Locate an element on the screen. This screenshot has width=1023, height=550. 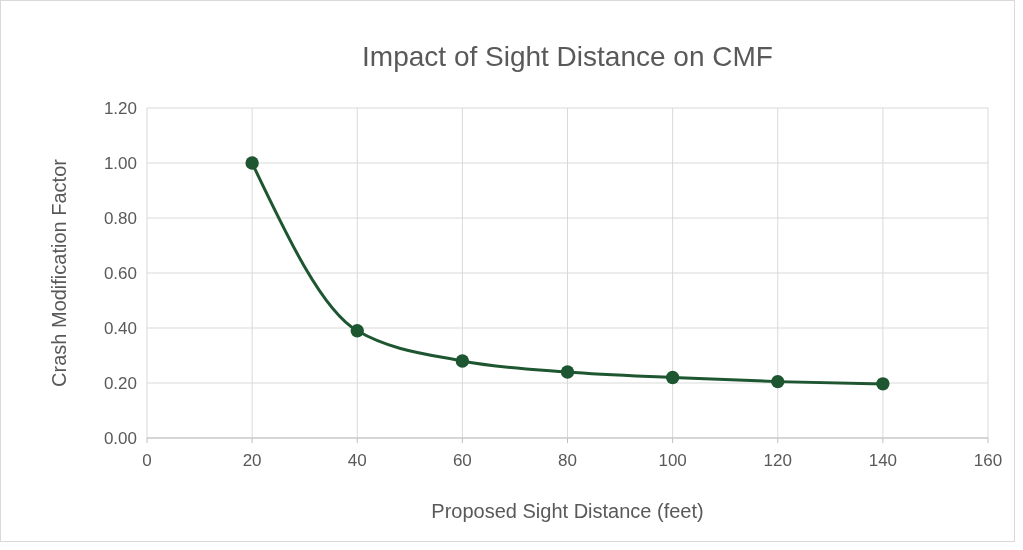
y-tick-label: 0.00 is located at coordinates (120, 438).